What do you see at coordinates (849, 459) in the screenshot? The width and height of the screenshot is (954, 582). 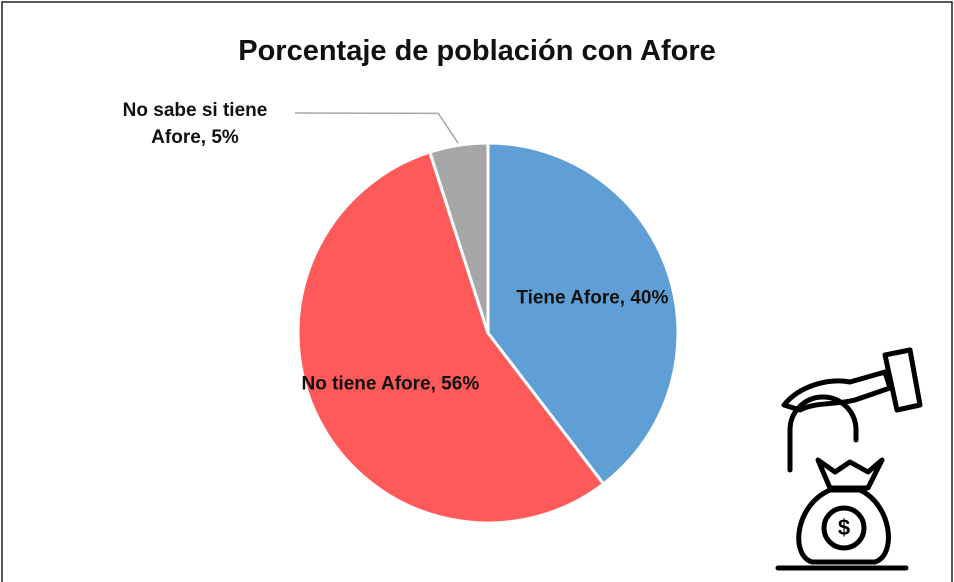 I see `money-icon` at bounding box center [849, 459].